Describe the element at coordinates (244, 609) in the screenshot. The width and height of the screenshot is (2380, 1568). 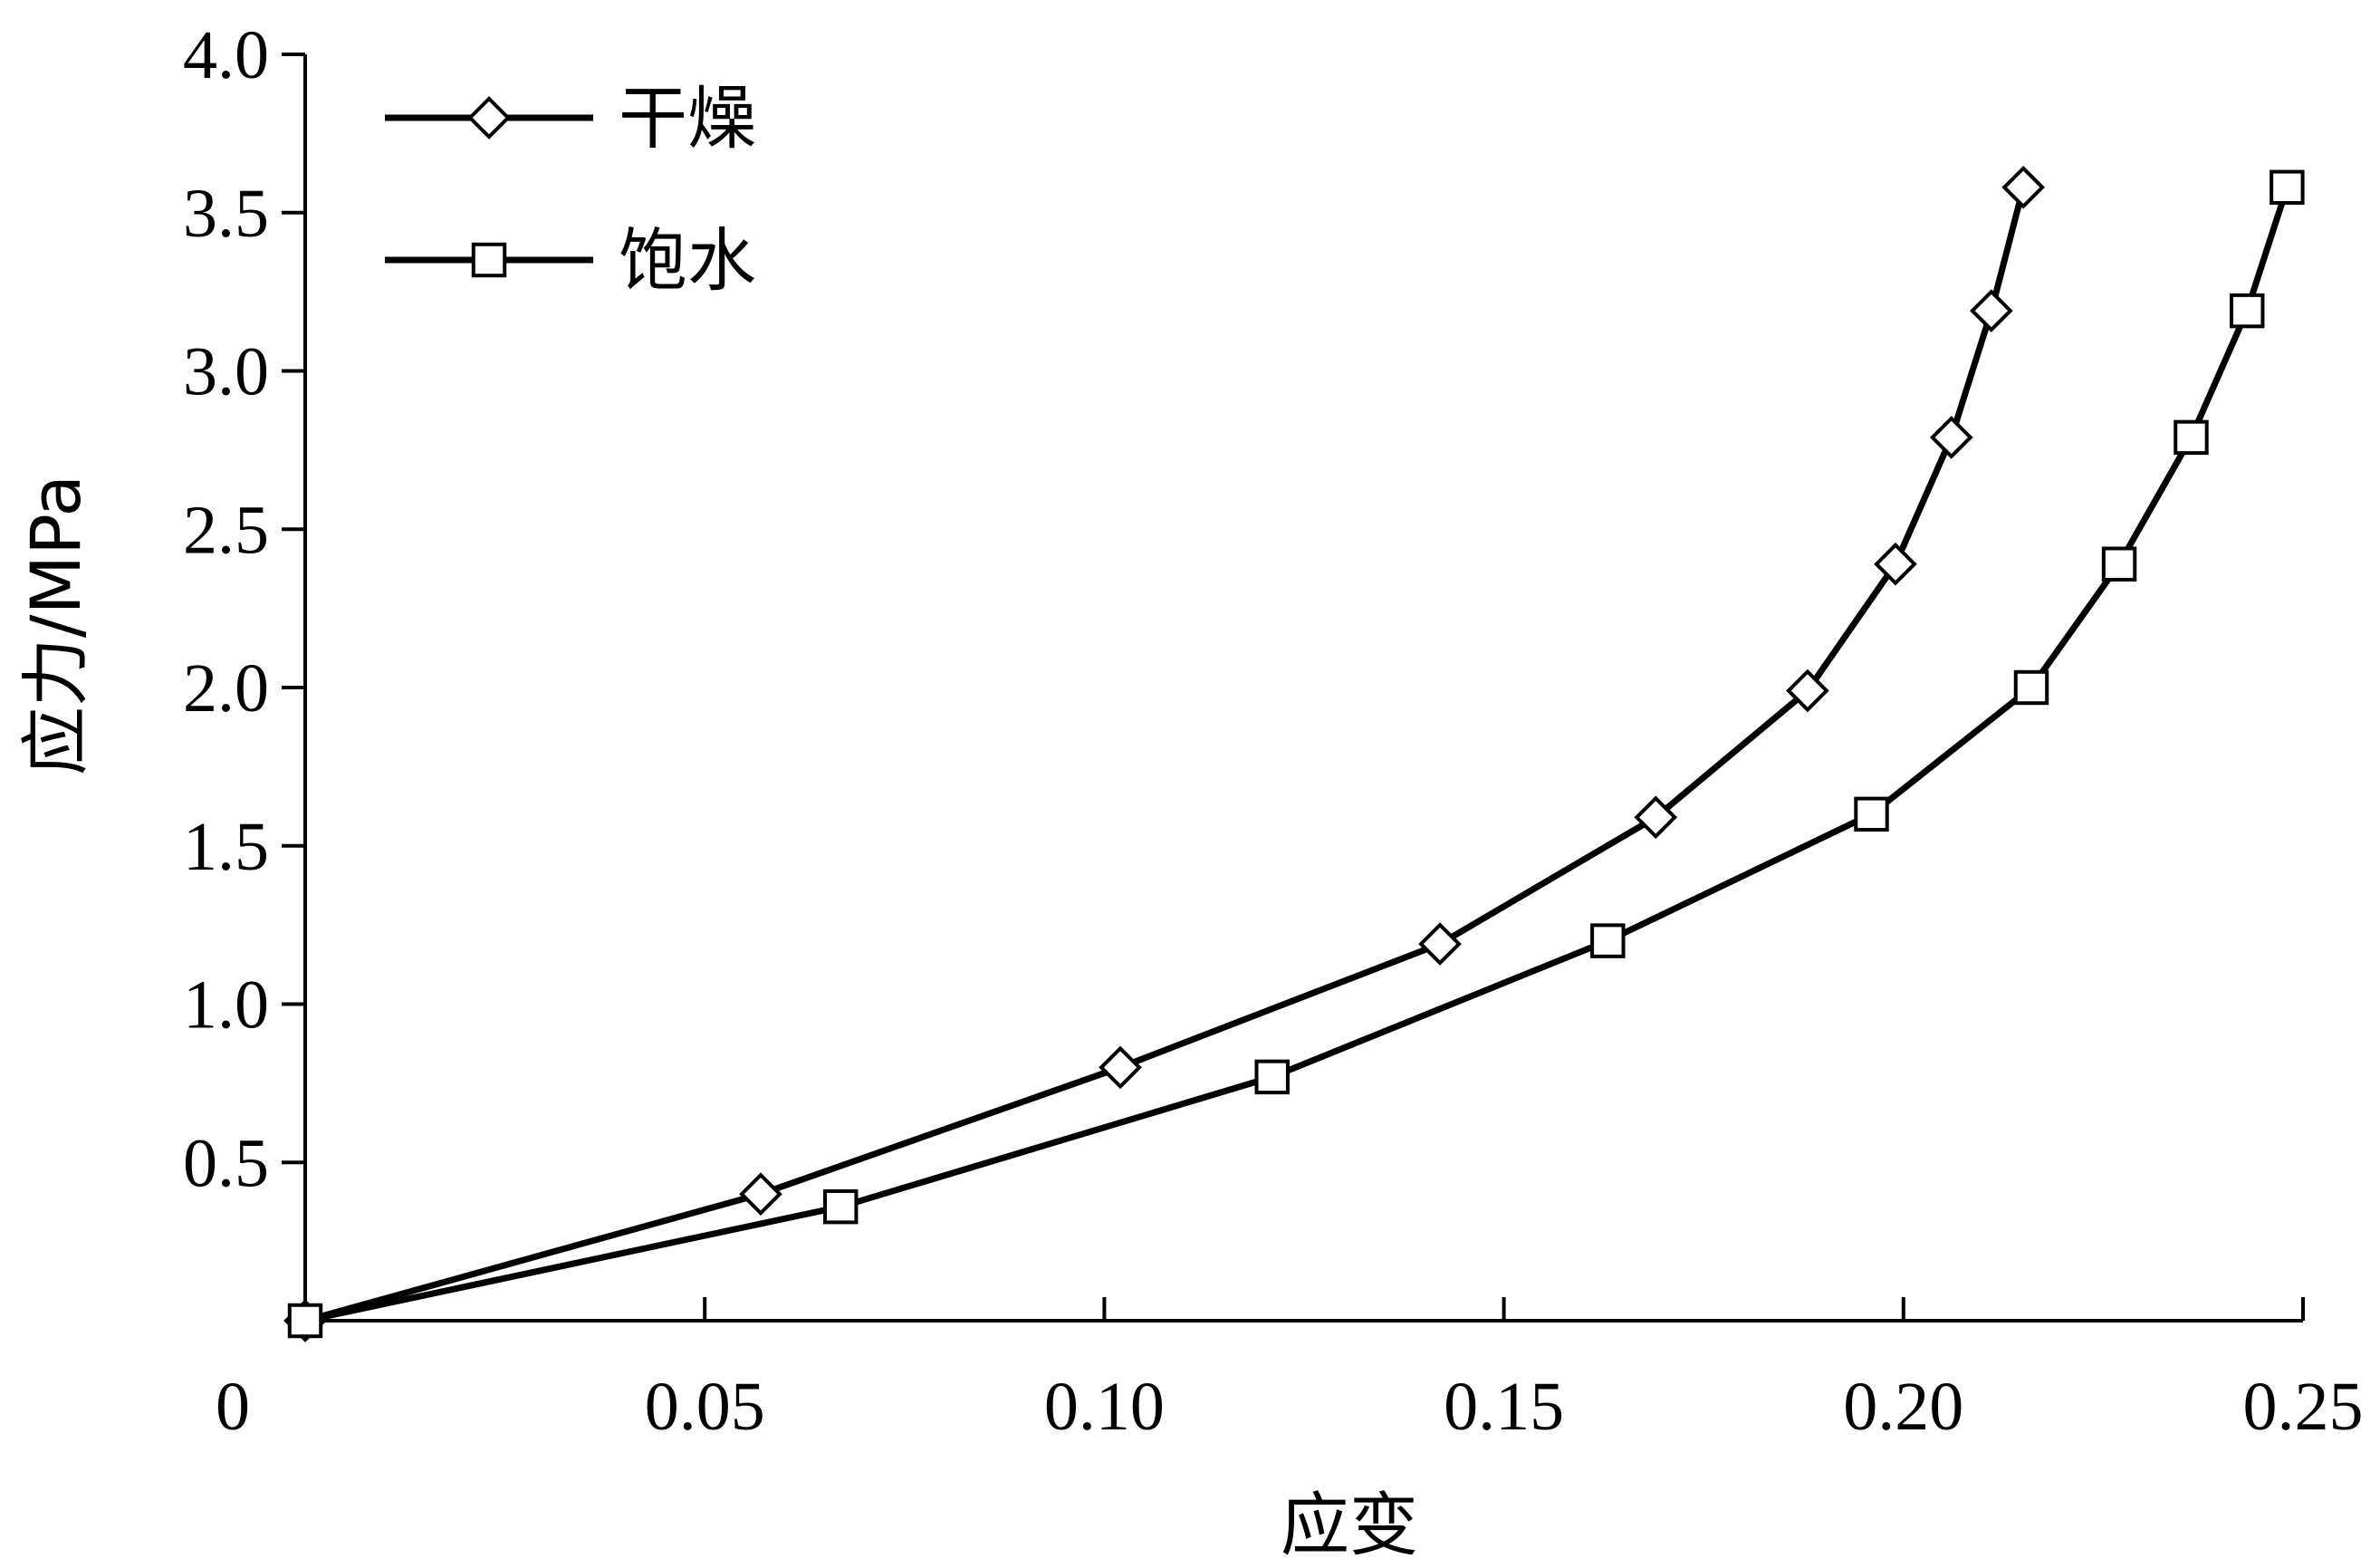
I see `y-ticks: 0.5 1.0 1.5 2.0 2.5 3.0 3.5 4.0` at that location.